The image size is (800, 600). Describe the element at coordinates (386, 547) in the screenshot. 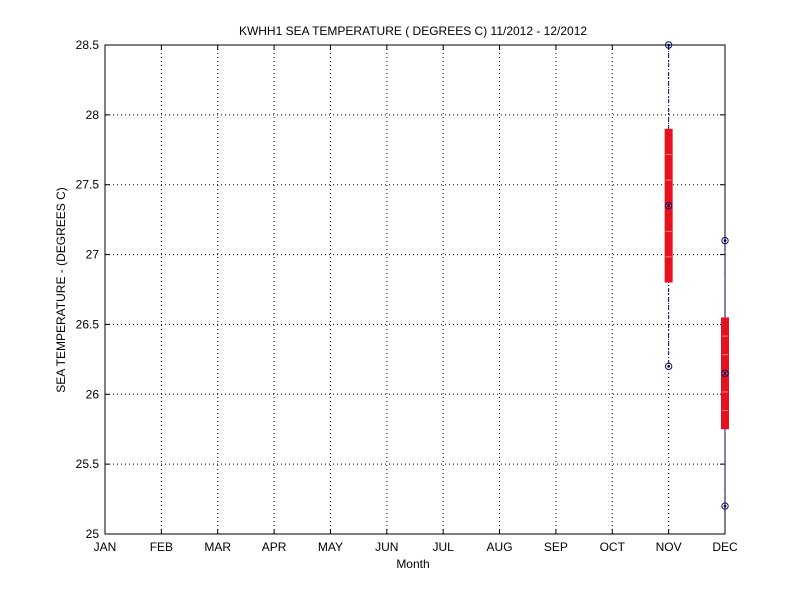

I see `x-tick-label: JUN` at that location.